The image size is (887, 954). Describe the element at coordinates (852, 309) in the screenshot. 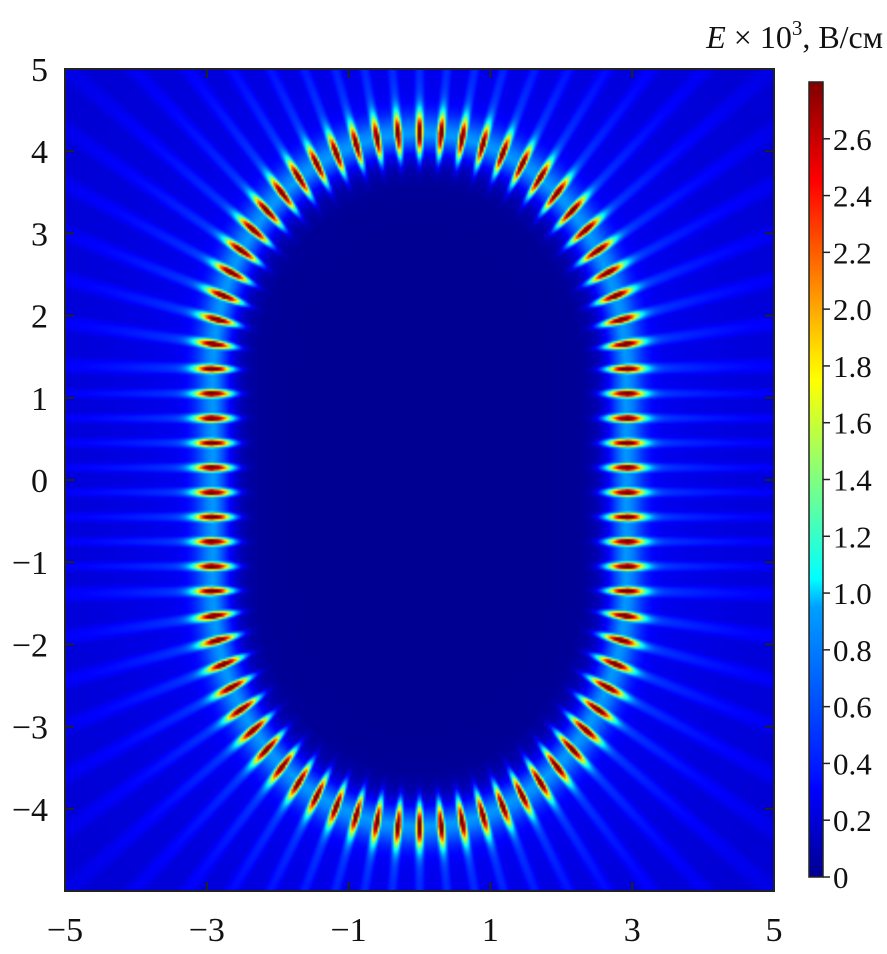

I see `colorbar-tick-label: 2.0` at that location.